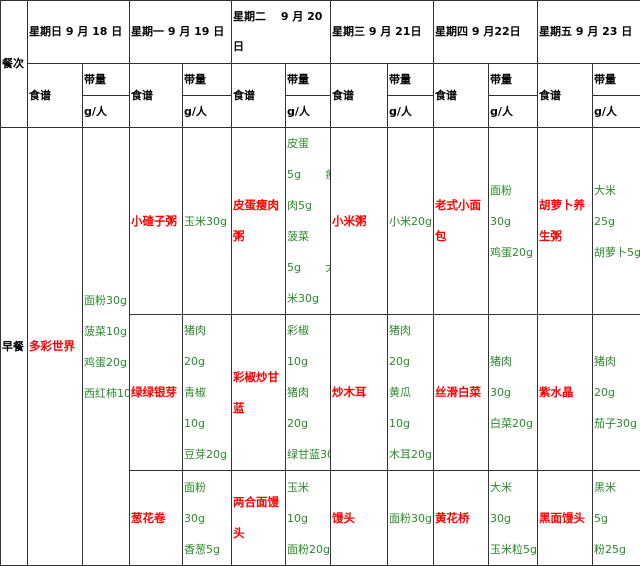 The image size is (640, 566). What do you see at coordinates (511, 423) in the screenshot?
I see `amount-line: 白菜20g` at bounding box center [511, 423].